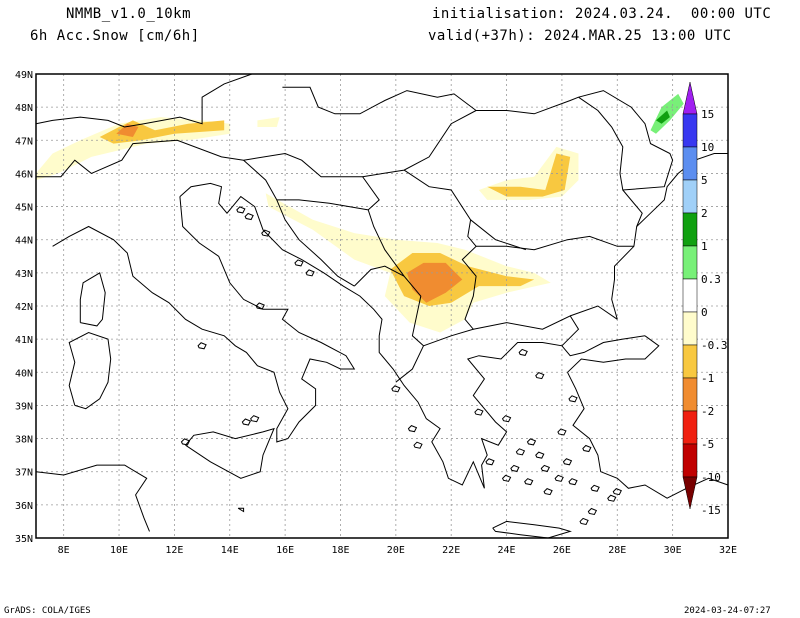 The width and height of the screenshot is (800, 618). Describe the element at coordinates (24, 108) in the screenshot. I see `lat-tick-label: 48N` at that location.